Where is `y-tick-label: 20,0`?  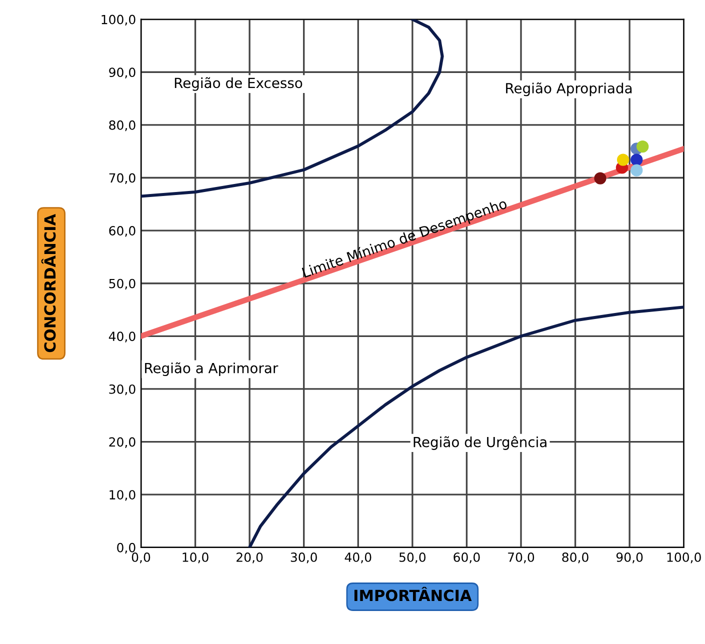 y-tick-label: 20,0 is located at coordinates (122, 442).